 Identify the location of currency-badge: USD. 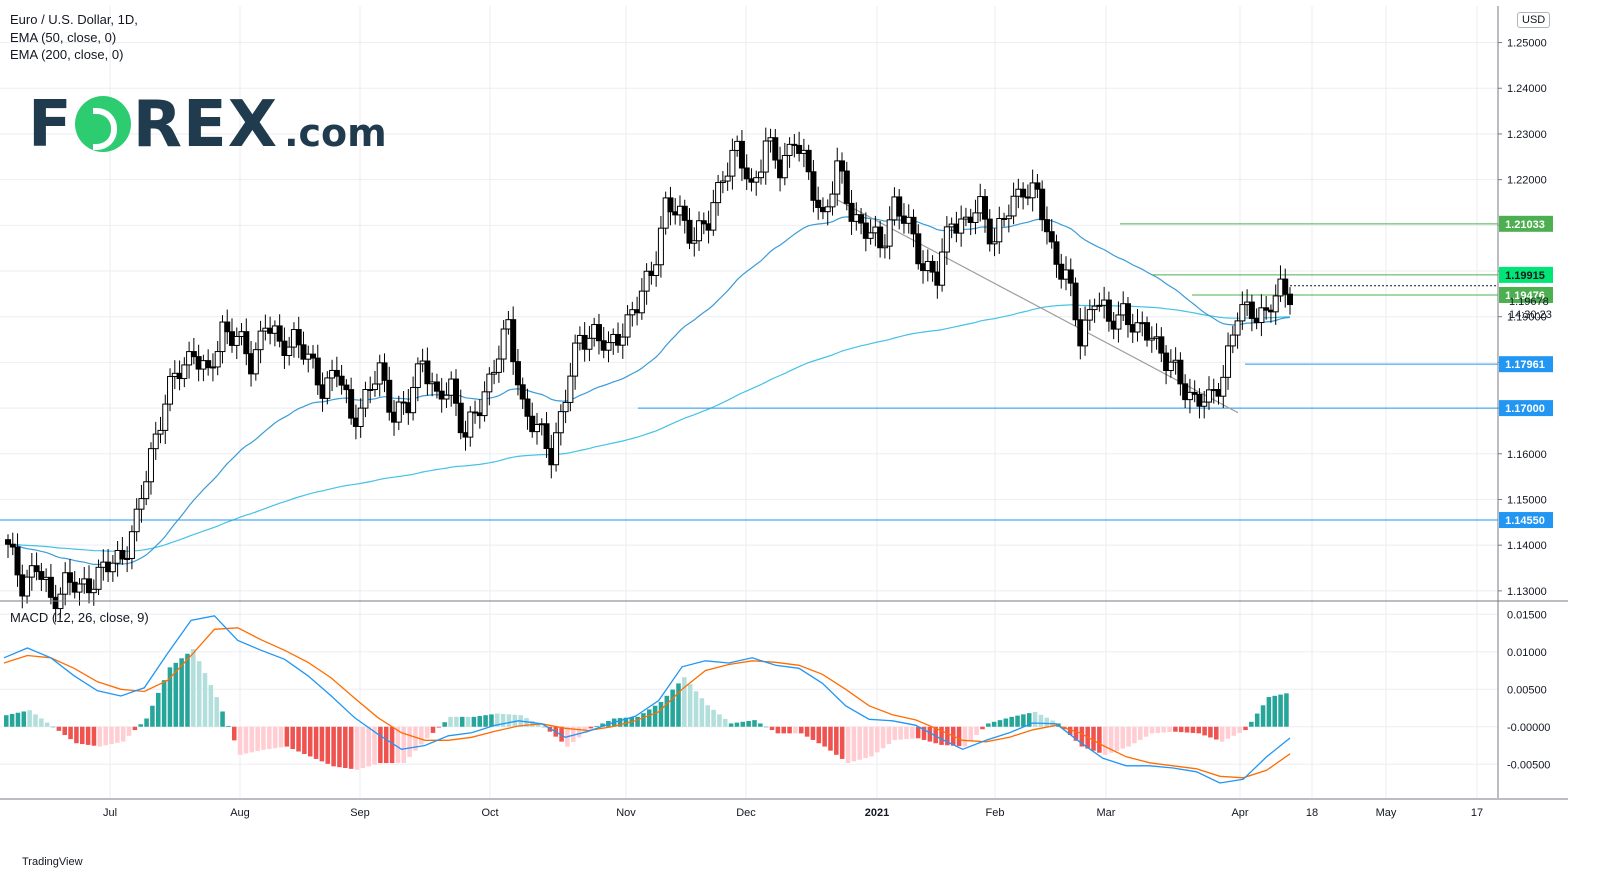
(1534, 20).